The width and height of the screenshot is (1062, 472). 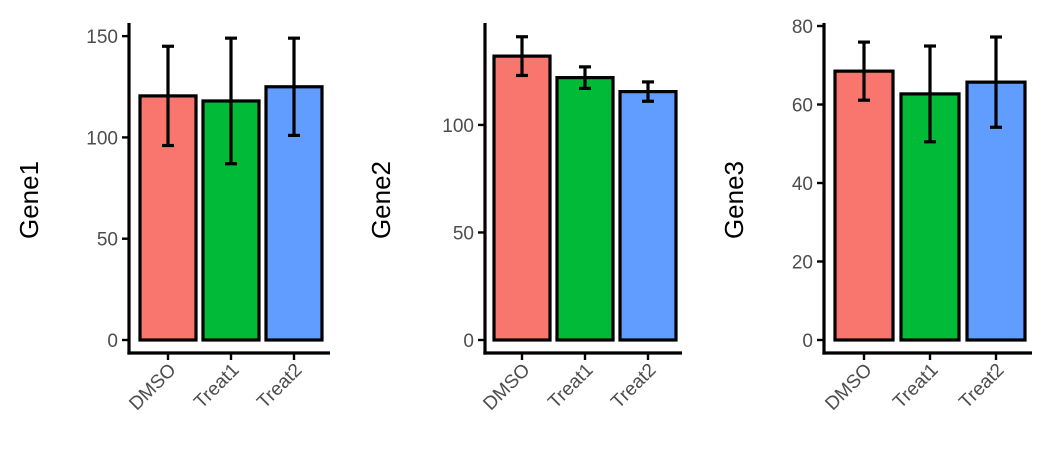 What do you see at coordinates (802, 263) in the screenshot?
I see `y-tick-label: 20` at bounding box center [802, 263].